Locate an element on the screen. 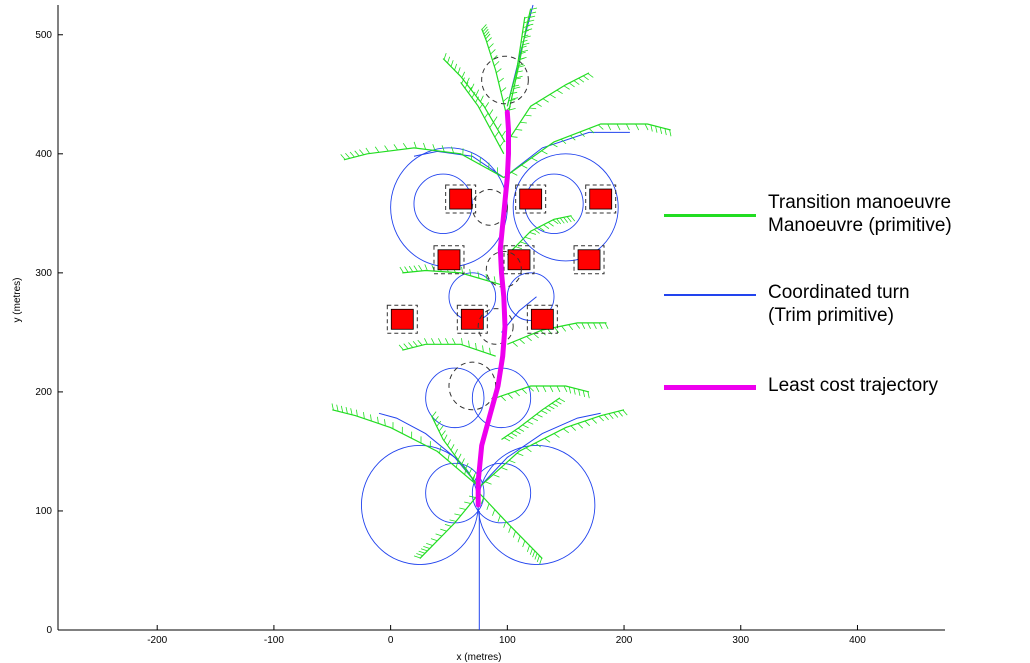  x-tick-label: 100 is located at coordinates (507, 640).